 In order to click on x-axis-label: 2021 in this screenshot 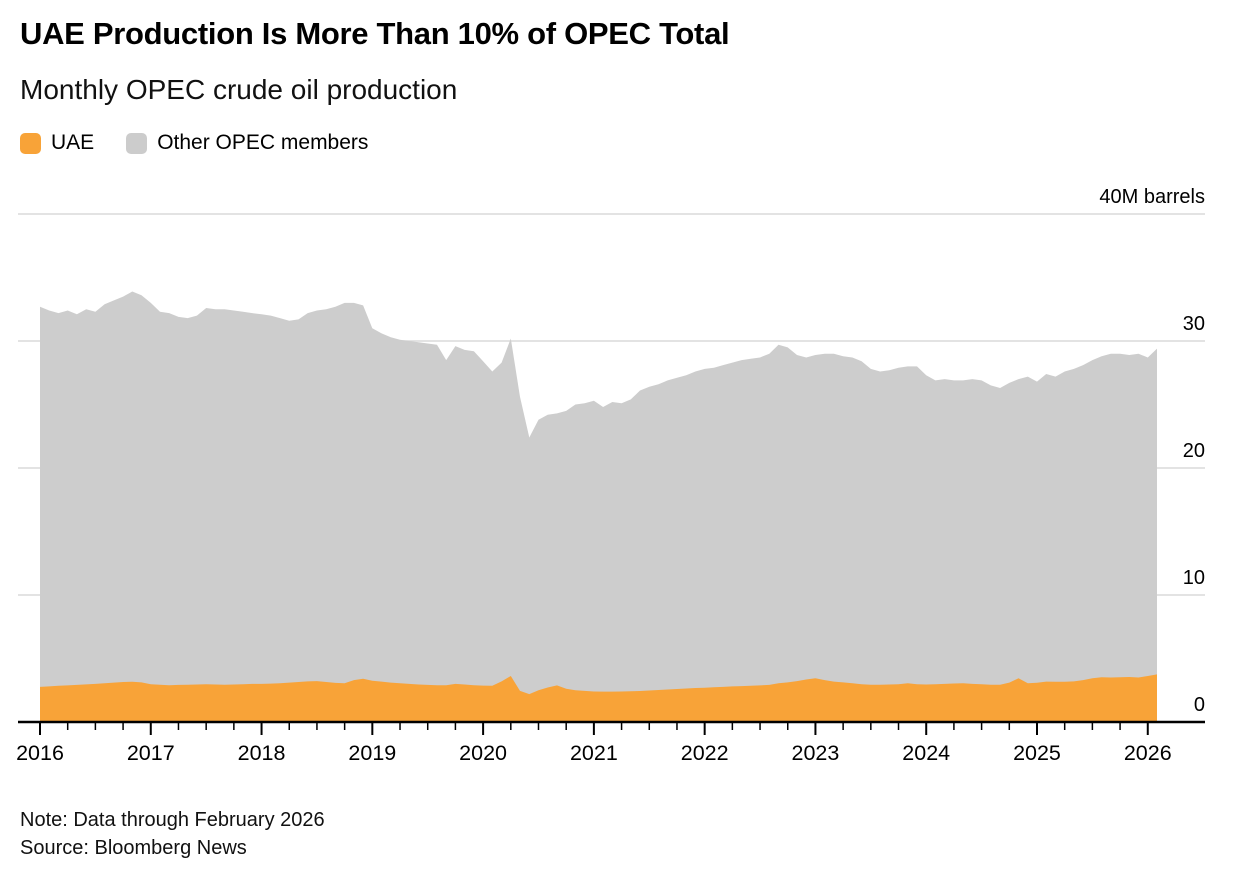, I will do `click(593, 753)`.